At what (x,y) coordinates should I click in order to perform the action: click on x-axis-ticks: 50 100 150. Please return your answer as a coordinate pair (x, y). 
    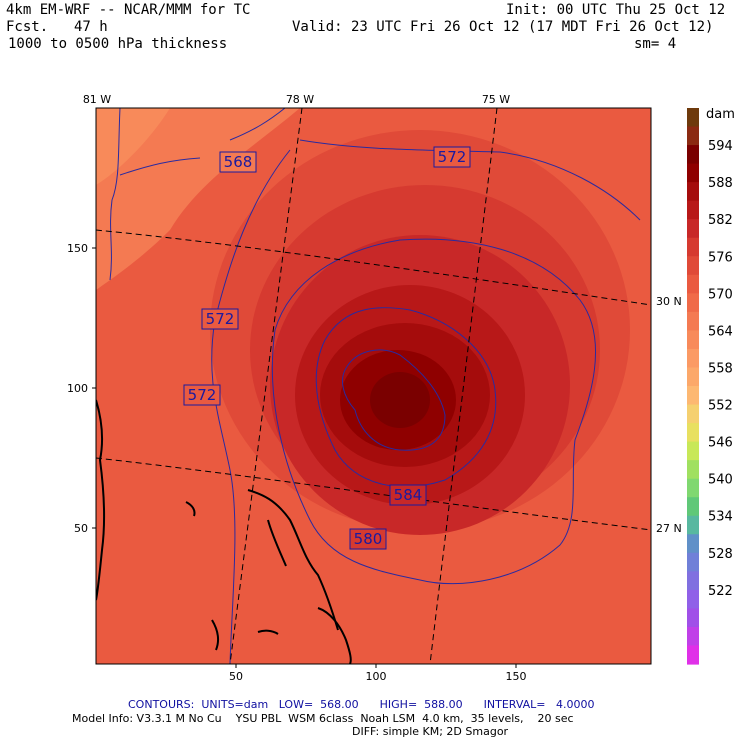
    Looking at the image, I should click on (378, 673).